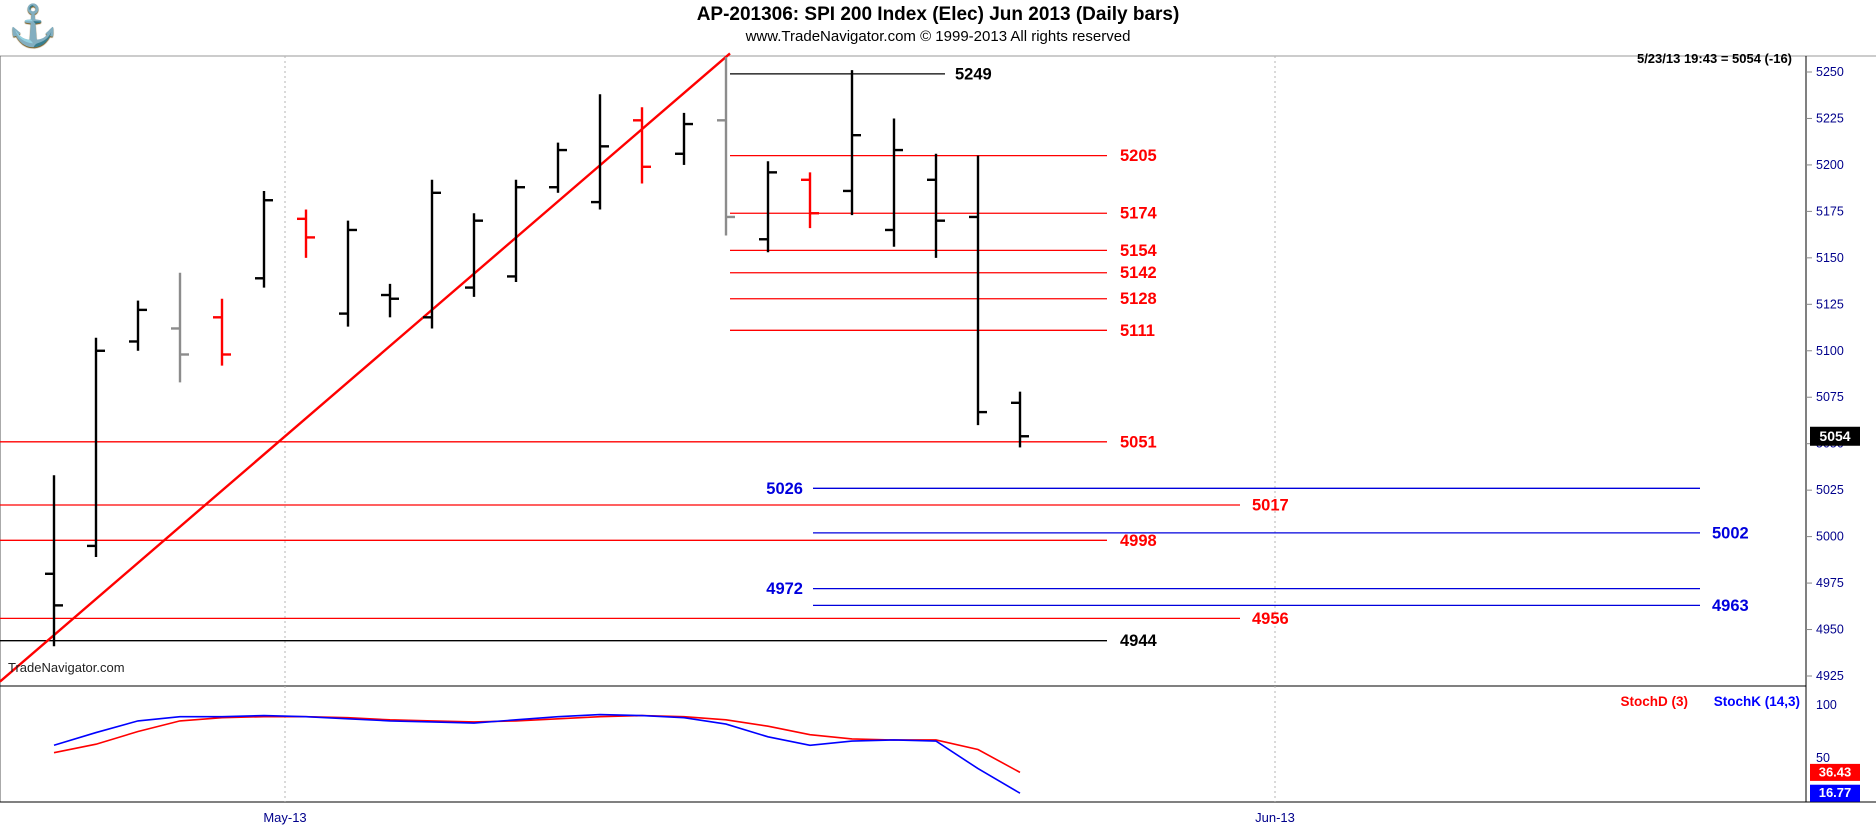  Describe the element at coordinates (1275, 817) in the screenshot. I see `x-axis-label: Jun-13` at that location.